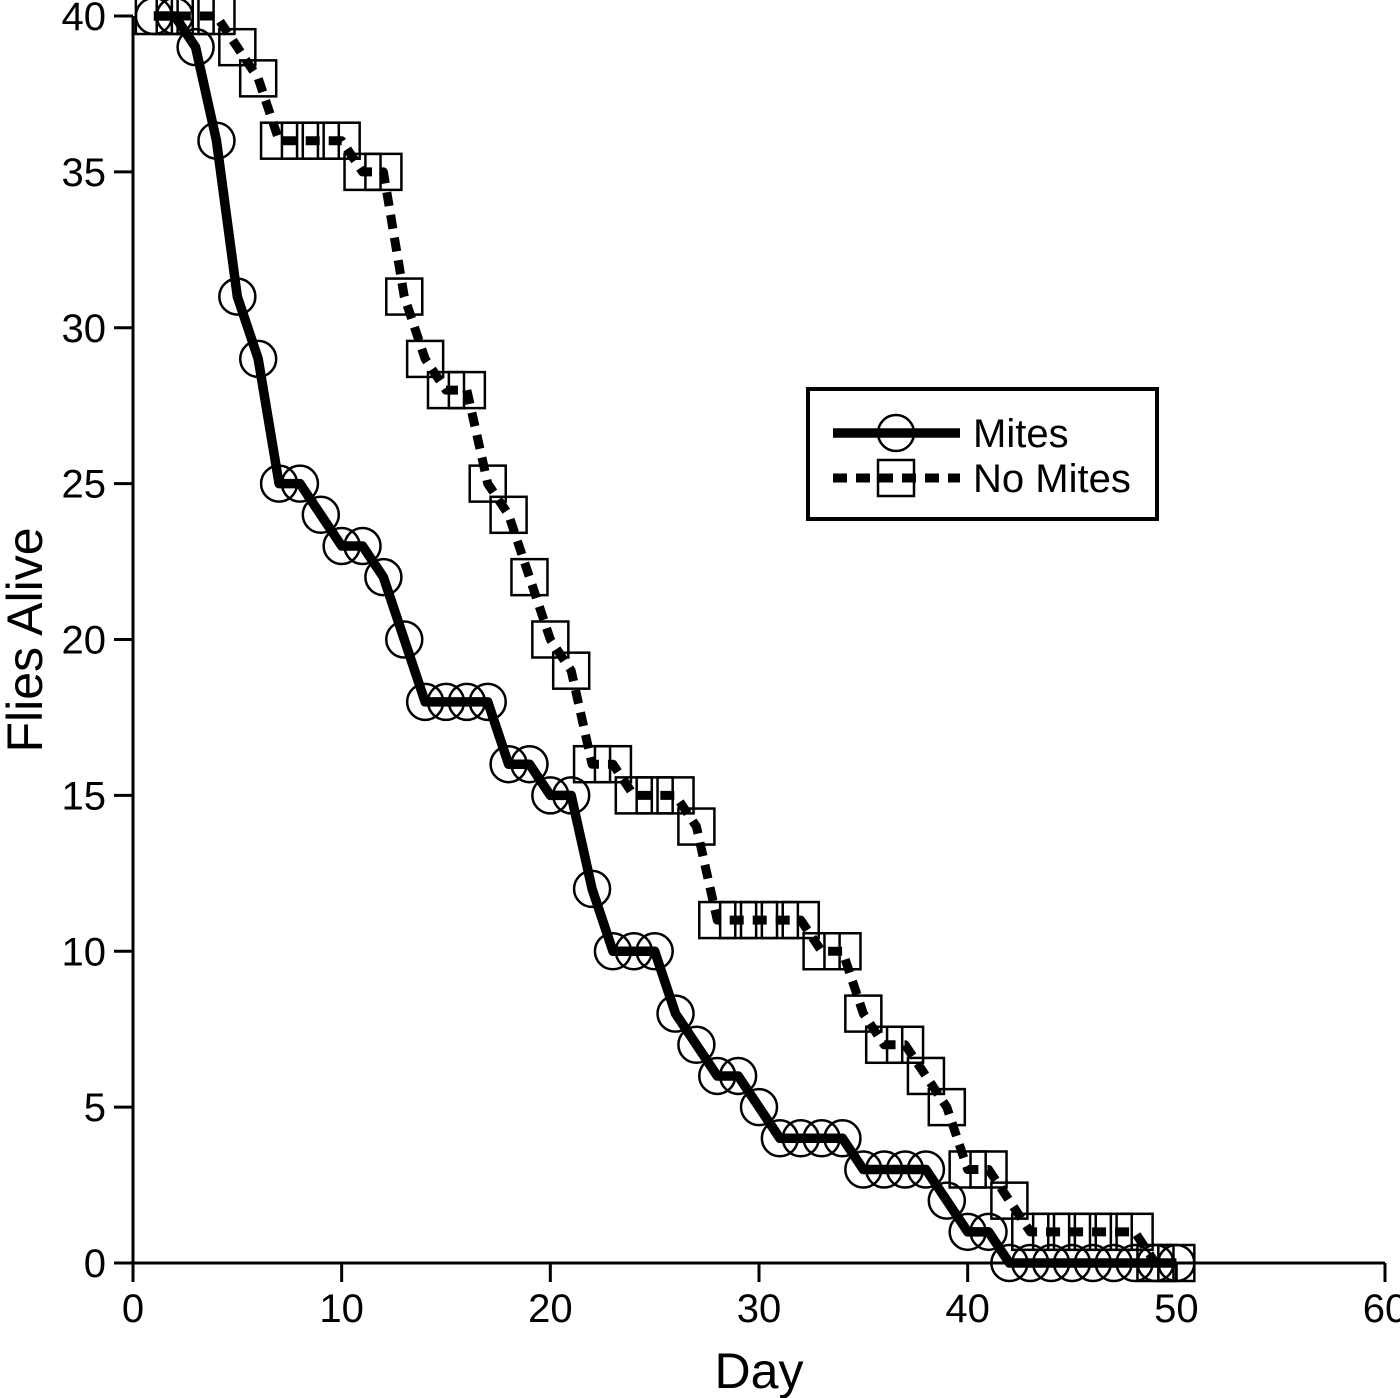 Image resolution: width=1400 pixels, height=1398 pixels. What do you see at coordinates (550, 1309) in the screenshot?
I see `x-tick-label: 20` at bounding box center [550, 1309].